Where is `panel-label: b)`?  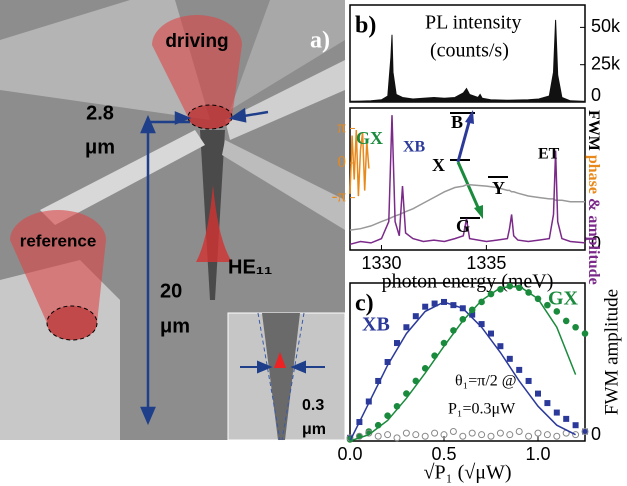 panel-label: b) is located at coordinates (365, 26).